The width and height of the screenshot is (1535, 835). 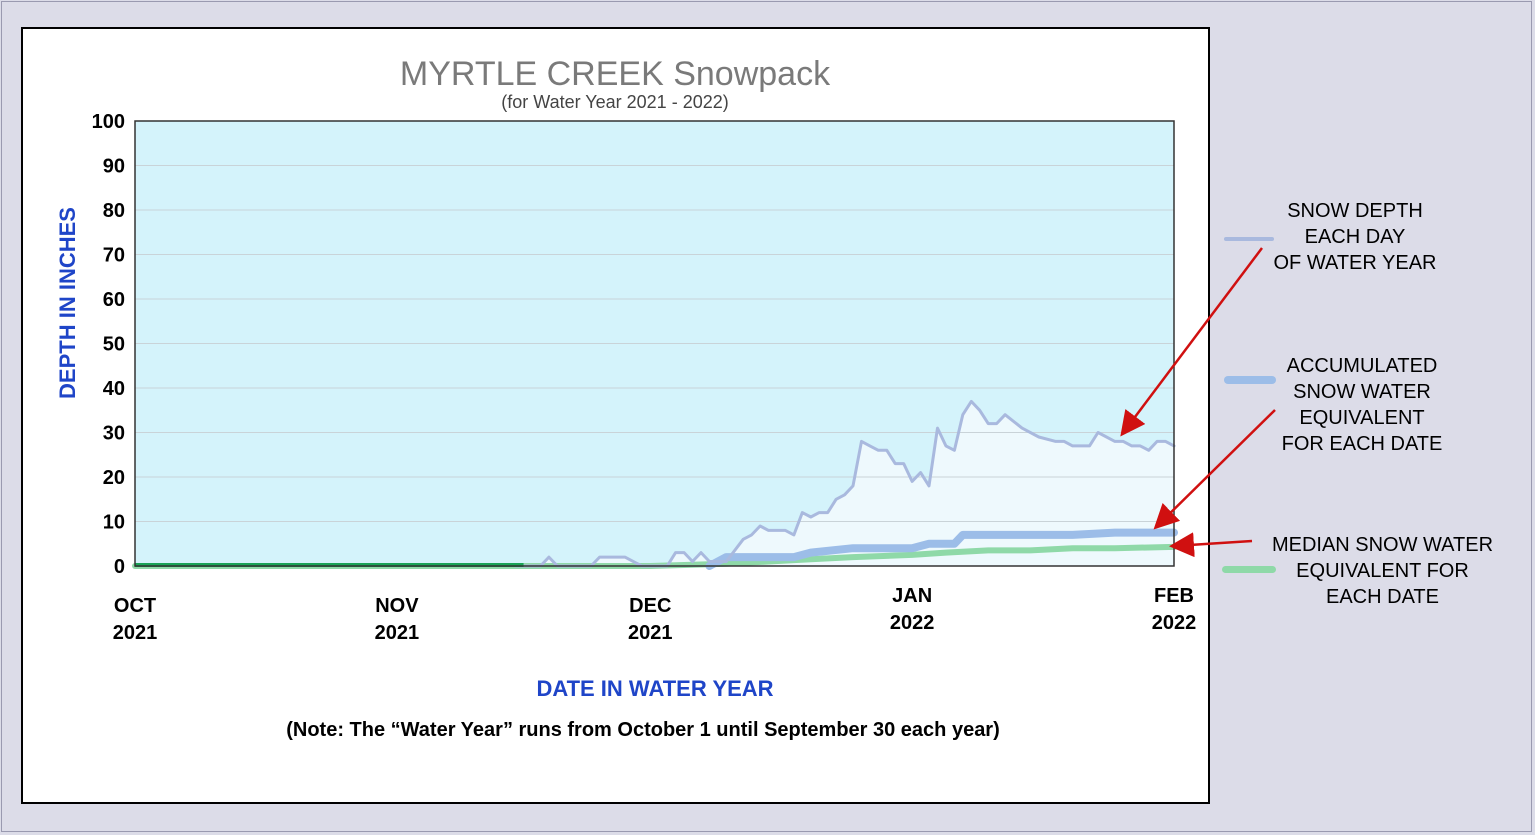 What do you see at coordinates (114, 523) in the screenshot?
I see `y-tick-label-10: 10` at bounding box center [114, 523].